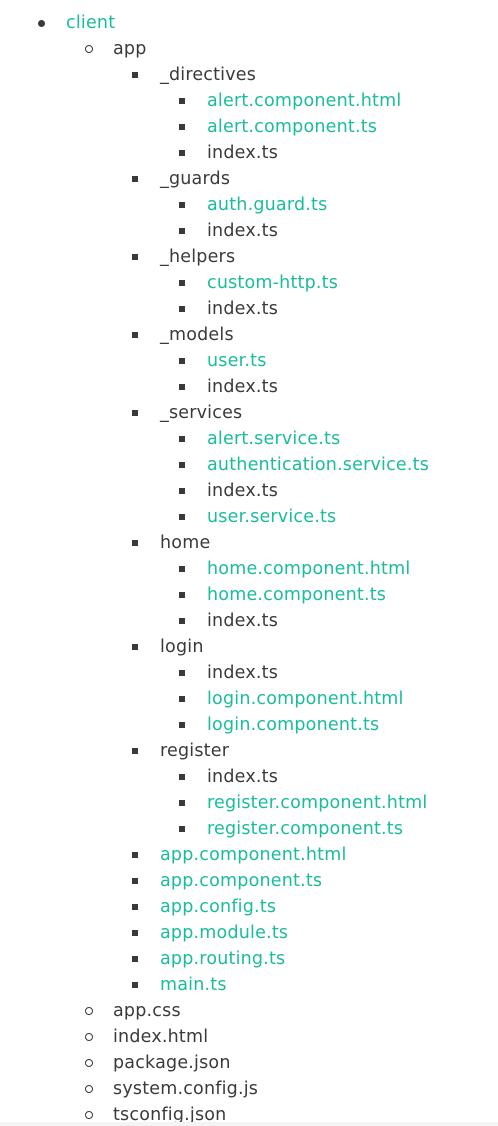  Describe the element at coordinates (170, 1115) in the screenshot. I see `tree-label: tsconfig.json` at that location.